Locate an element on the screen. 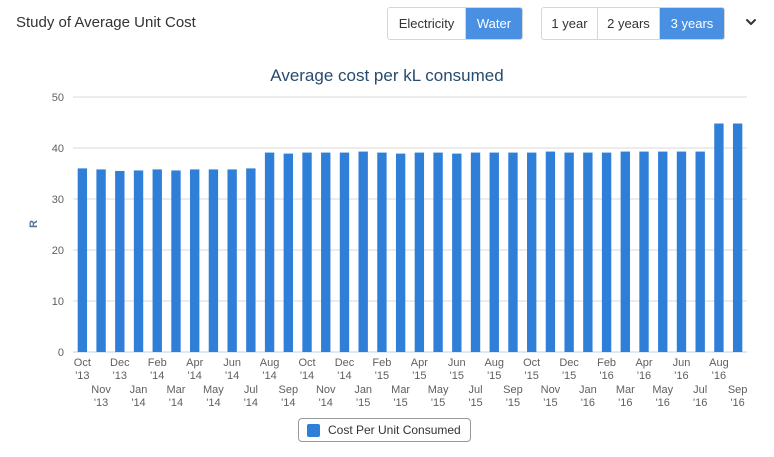  x-tick-label: Jul is located at coordinates (475, 390).